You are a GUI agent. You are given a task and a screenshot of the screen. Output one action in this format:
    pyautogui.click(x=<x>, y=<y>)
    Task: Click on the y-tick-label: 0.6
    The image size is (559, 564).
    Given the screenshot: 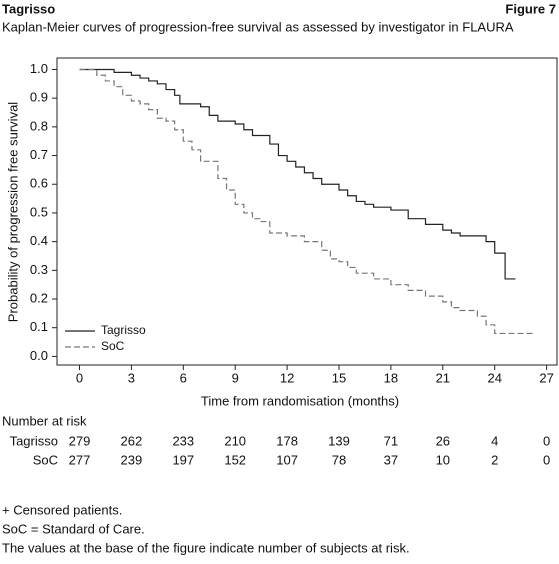 What is the action you would take?
    pyautogui.click(x=39, y=183)
    